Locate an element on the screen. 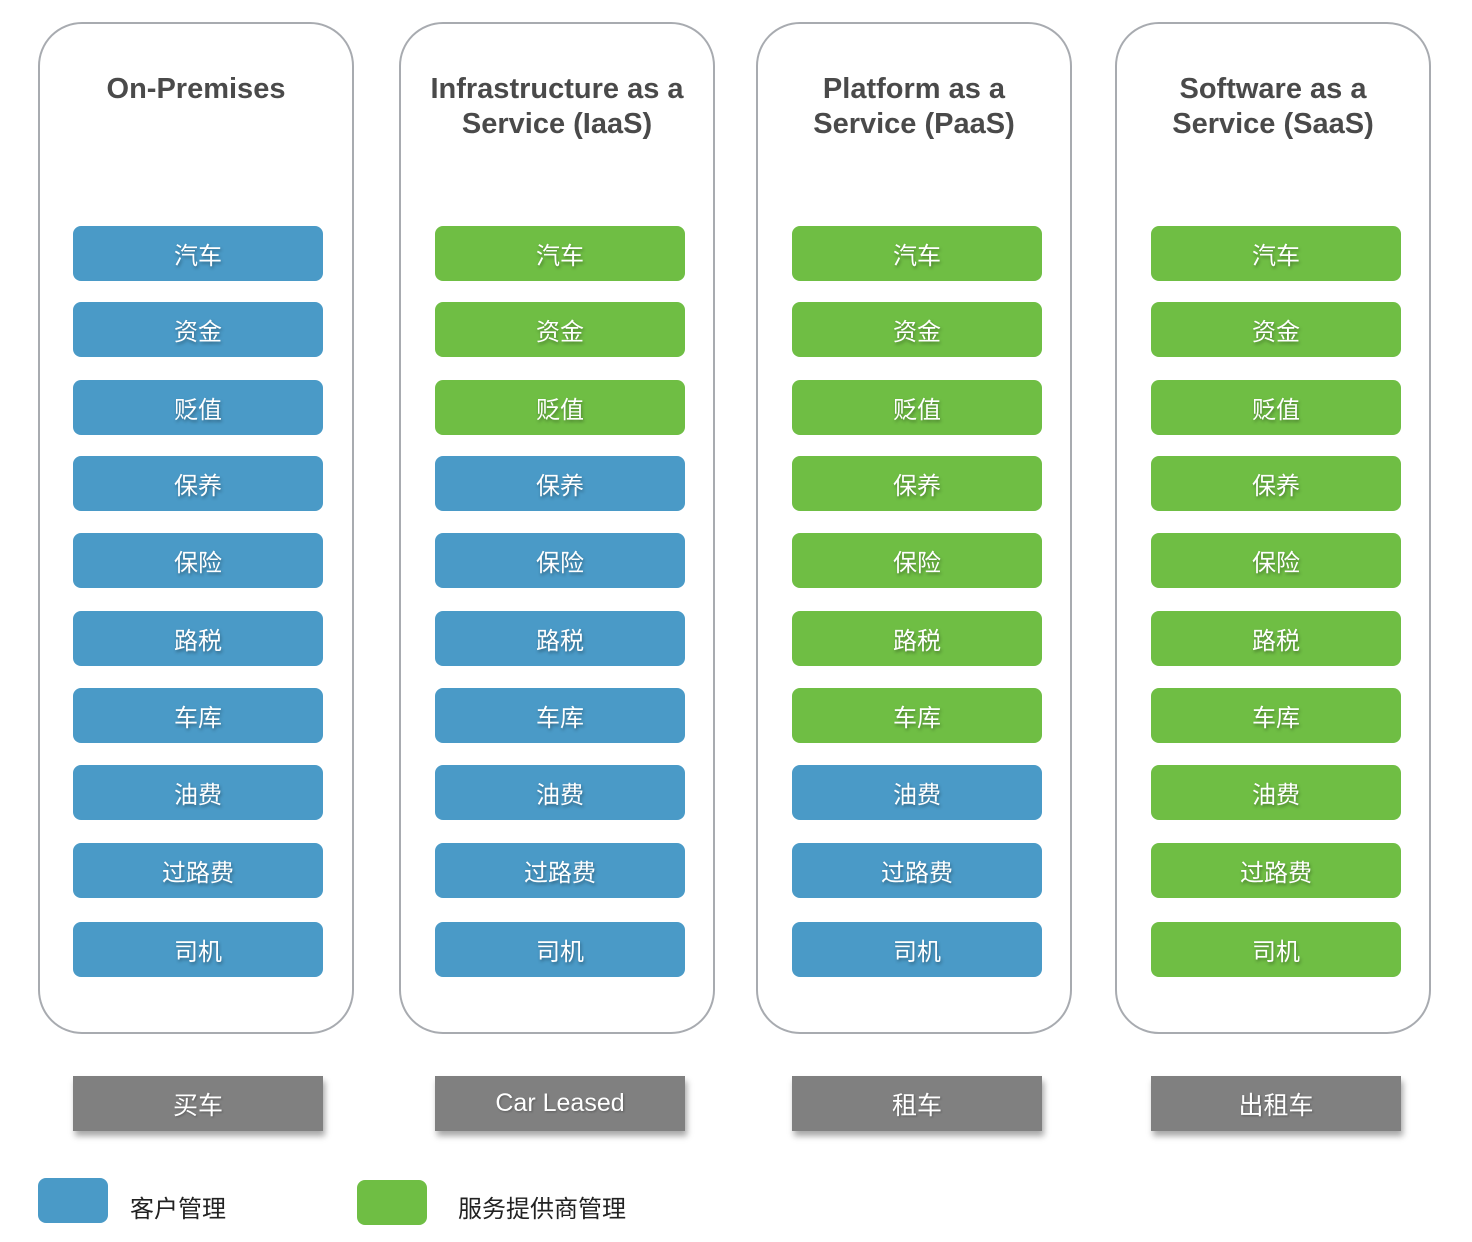  legend-swatch-provider is located at coordinates (392, 1202).